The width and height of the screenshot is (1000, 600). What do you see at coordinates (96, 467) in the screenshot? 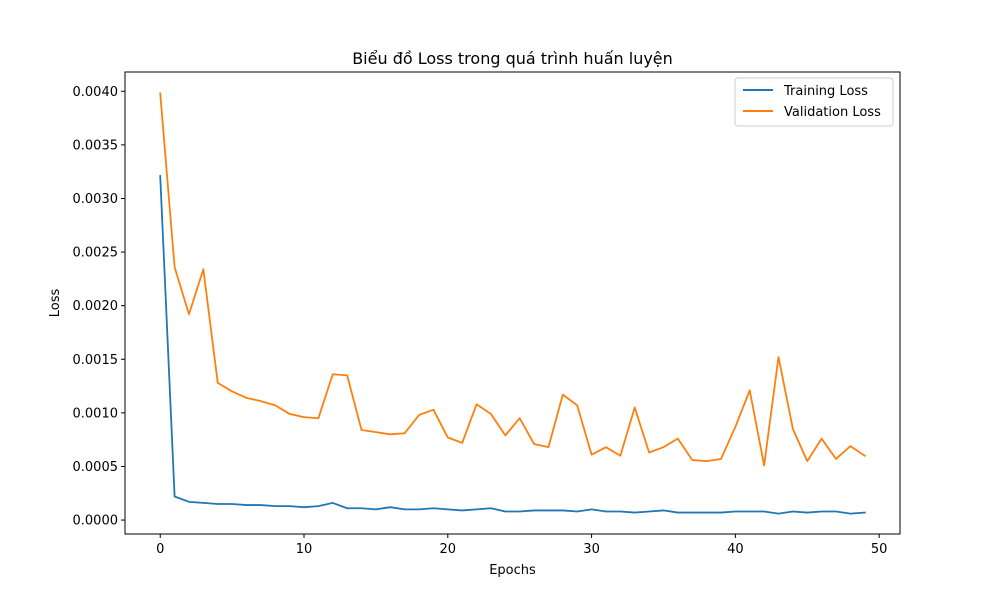
I see `y-tick-label: 0.0005` at bounding box center [96, 467].